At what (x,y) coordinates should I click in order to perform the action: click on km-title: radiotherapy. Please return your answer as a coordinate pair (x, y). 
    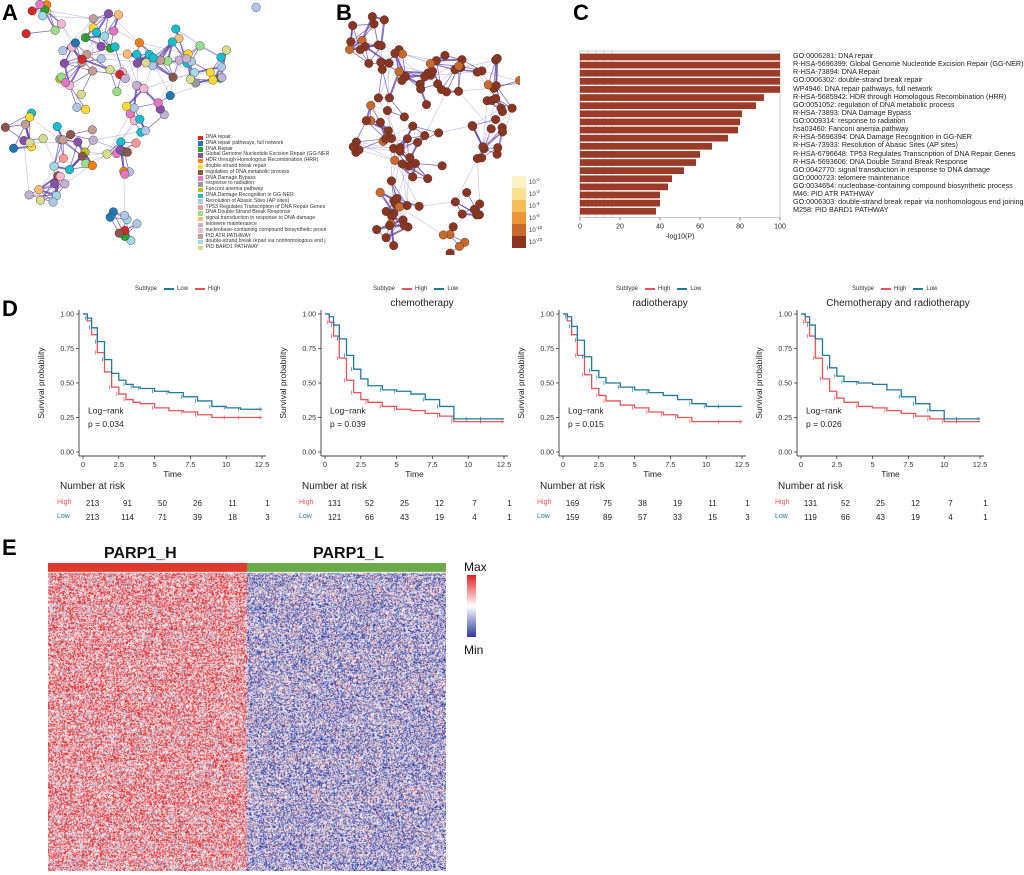
    Looking at the image, I should click on (660, 303).